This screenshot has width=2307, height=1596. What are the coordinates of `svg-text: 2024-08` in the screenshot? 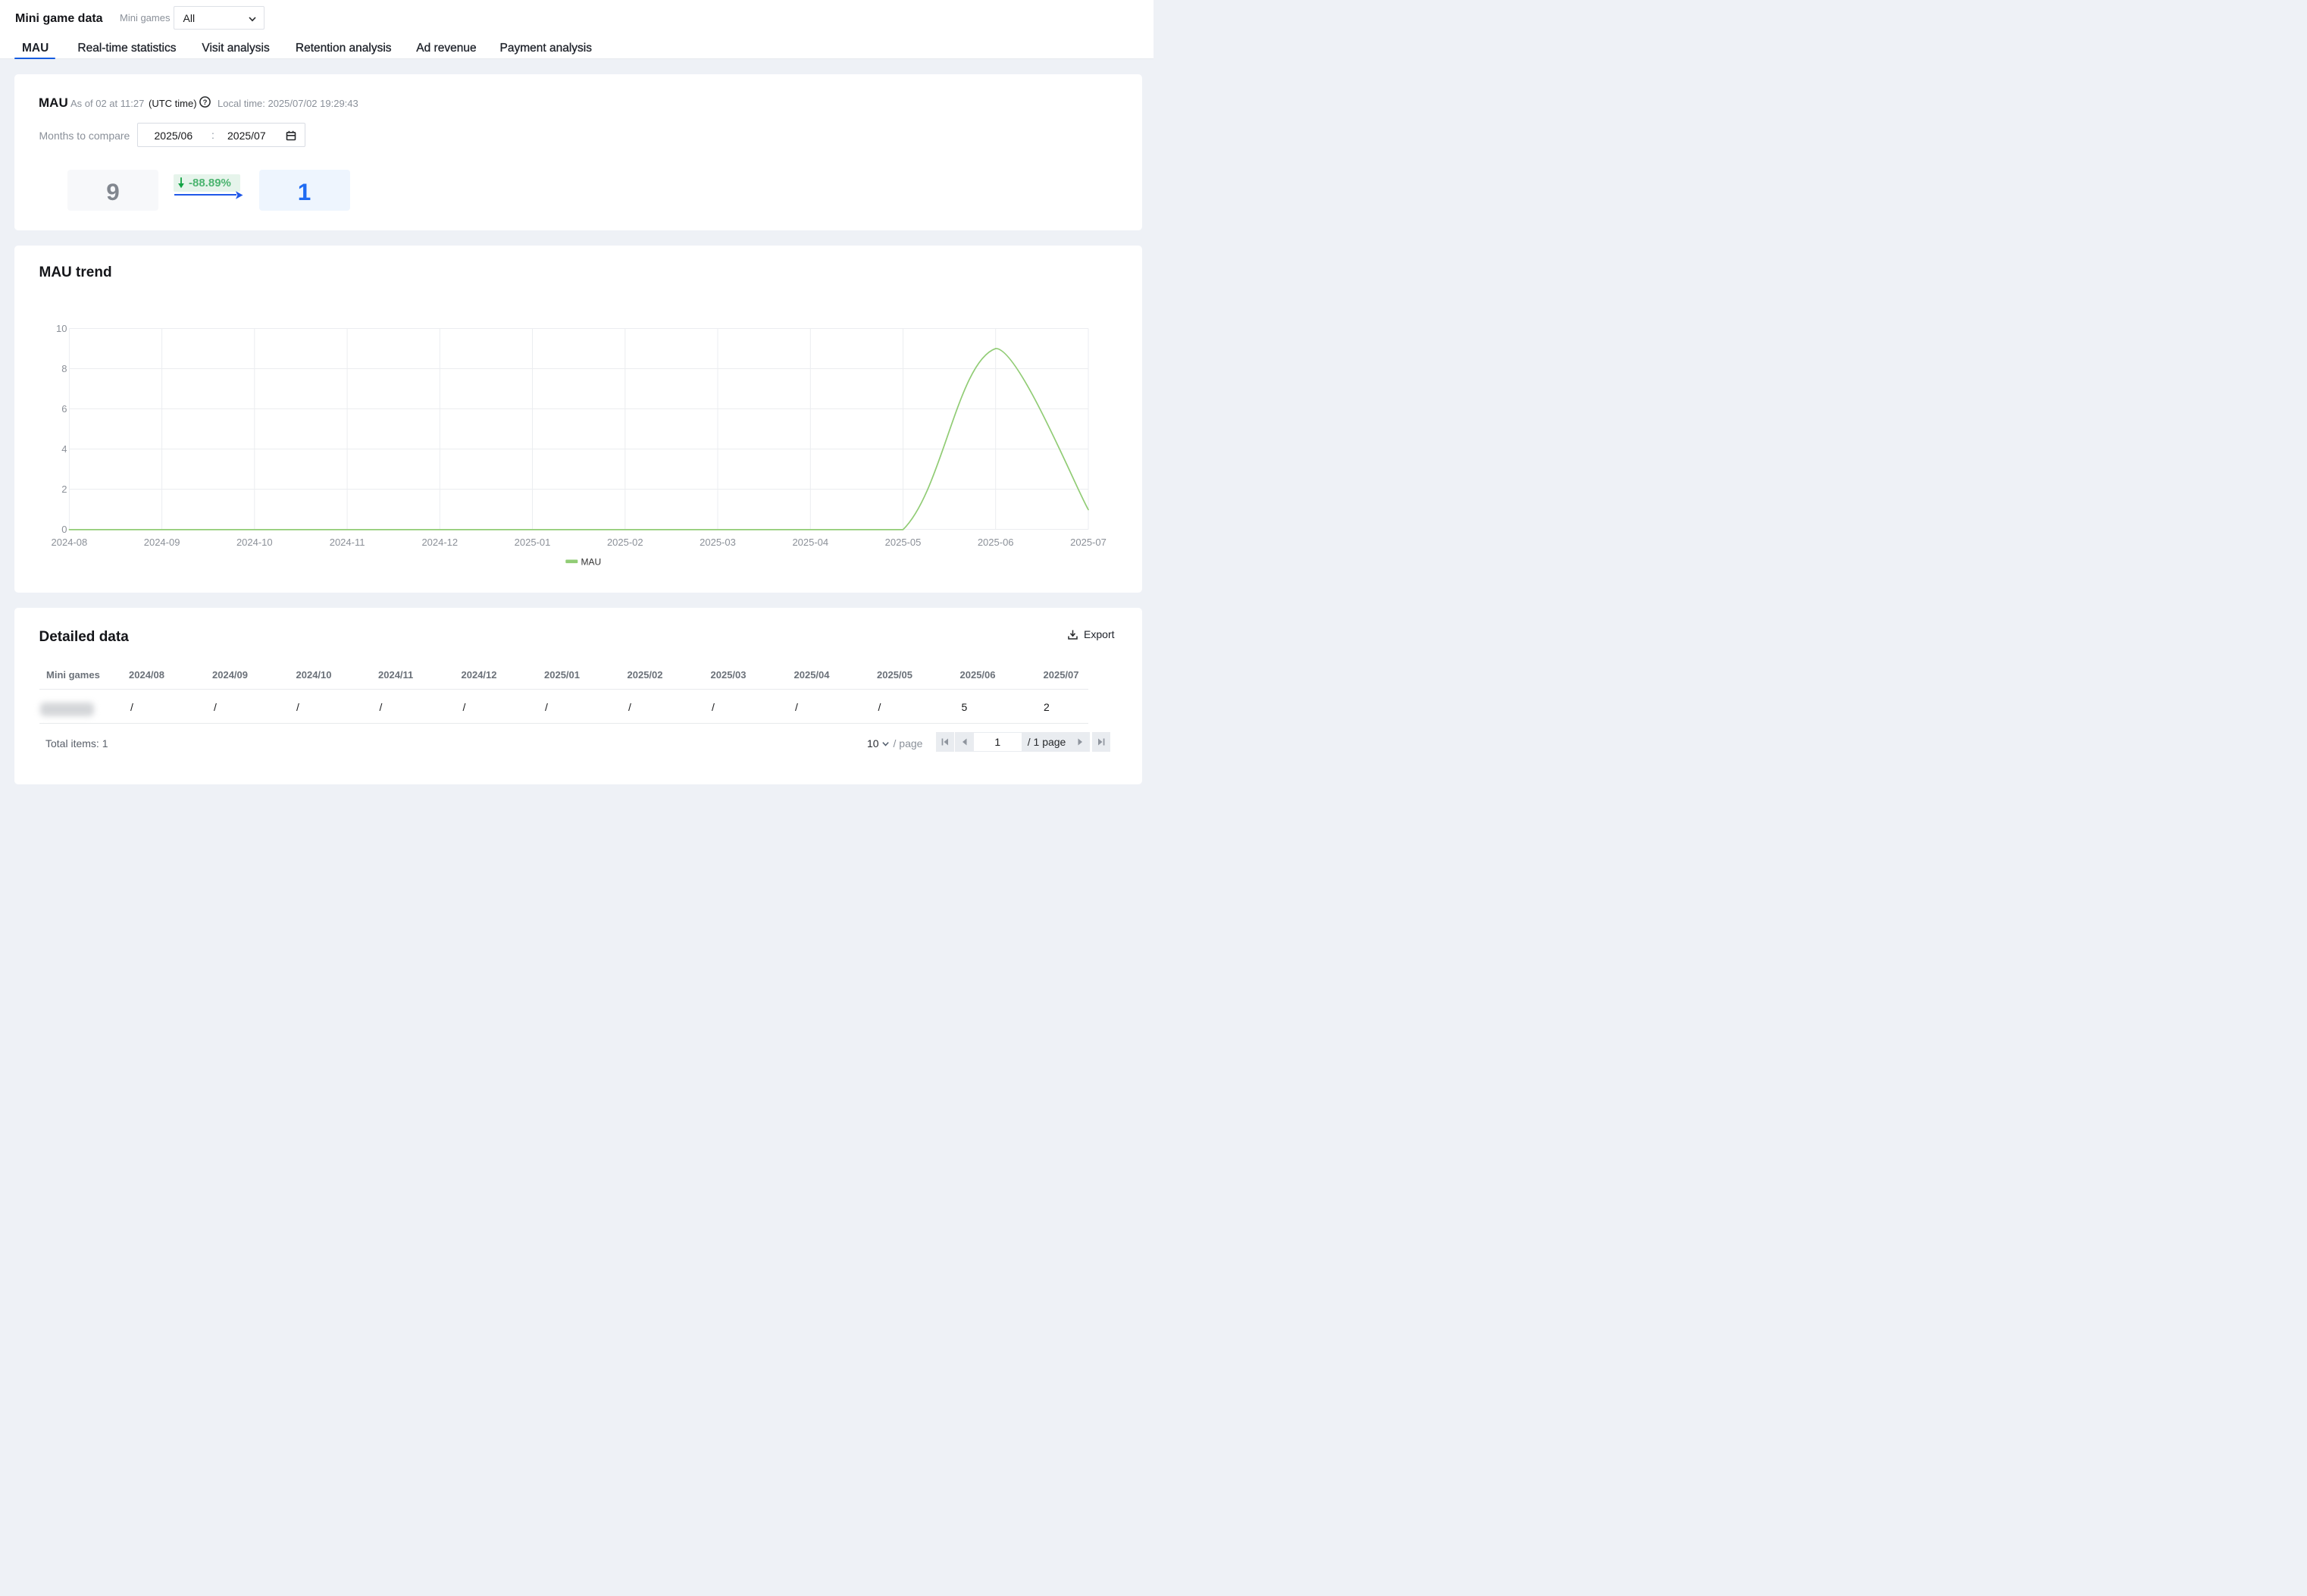 It's located at (70, 542).